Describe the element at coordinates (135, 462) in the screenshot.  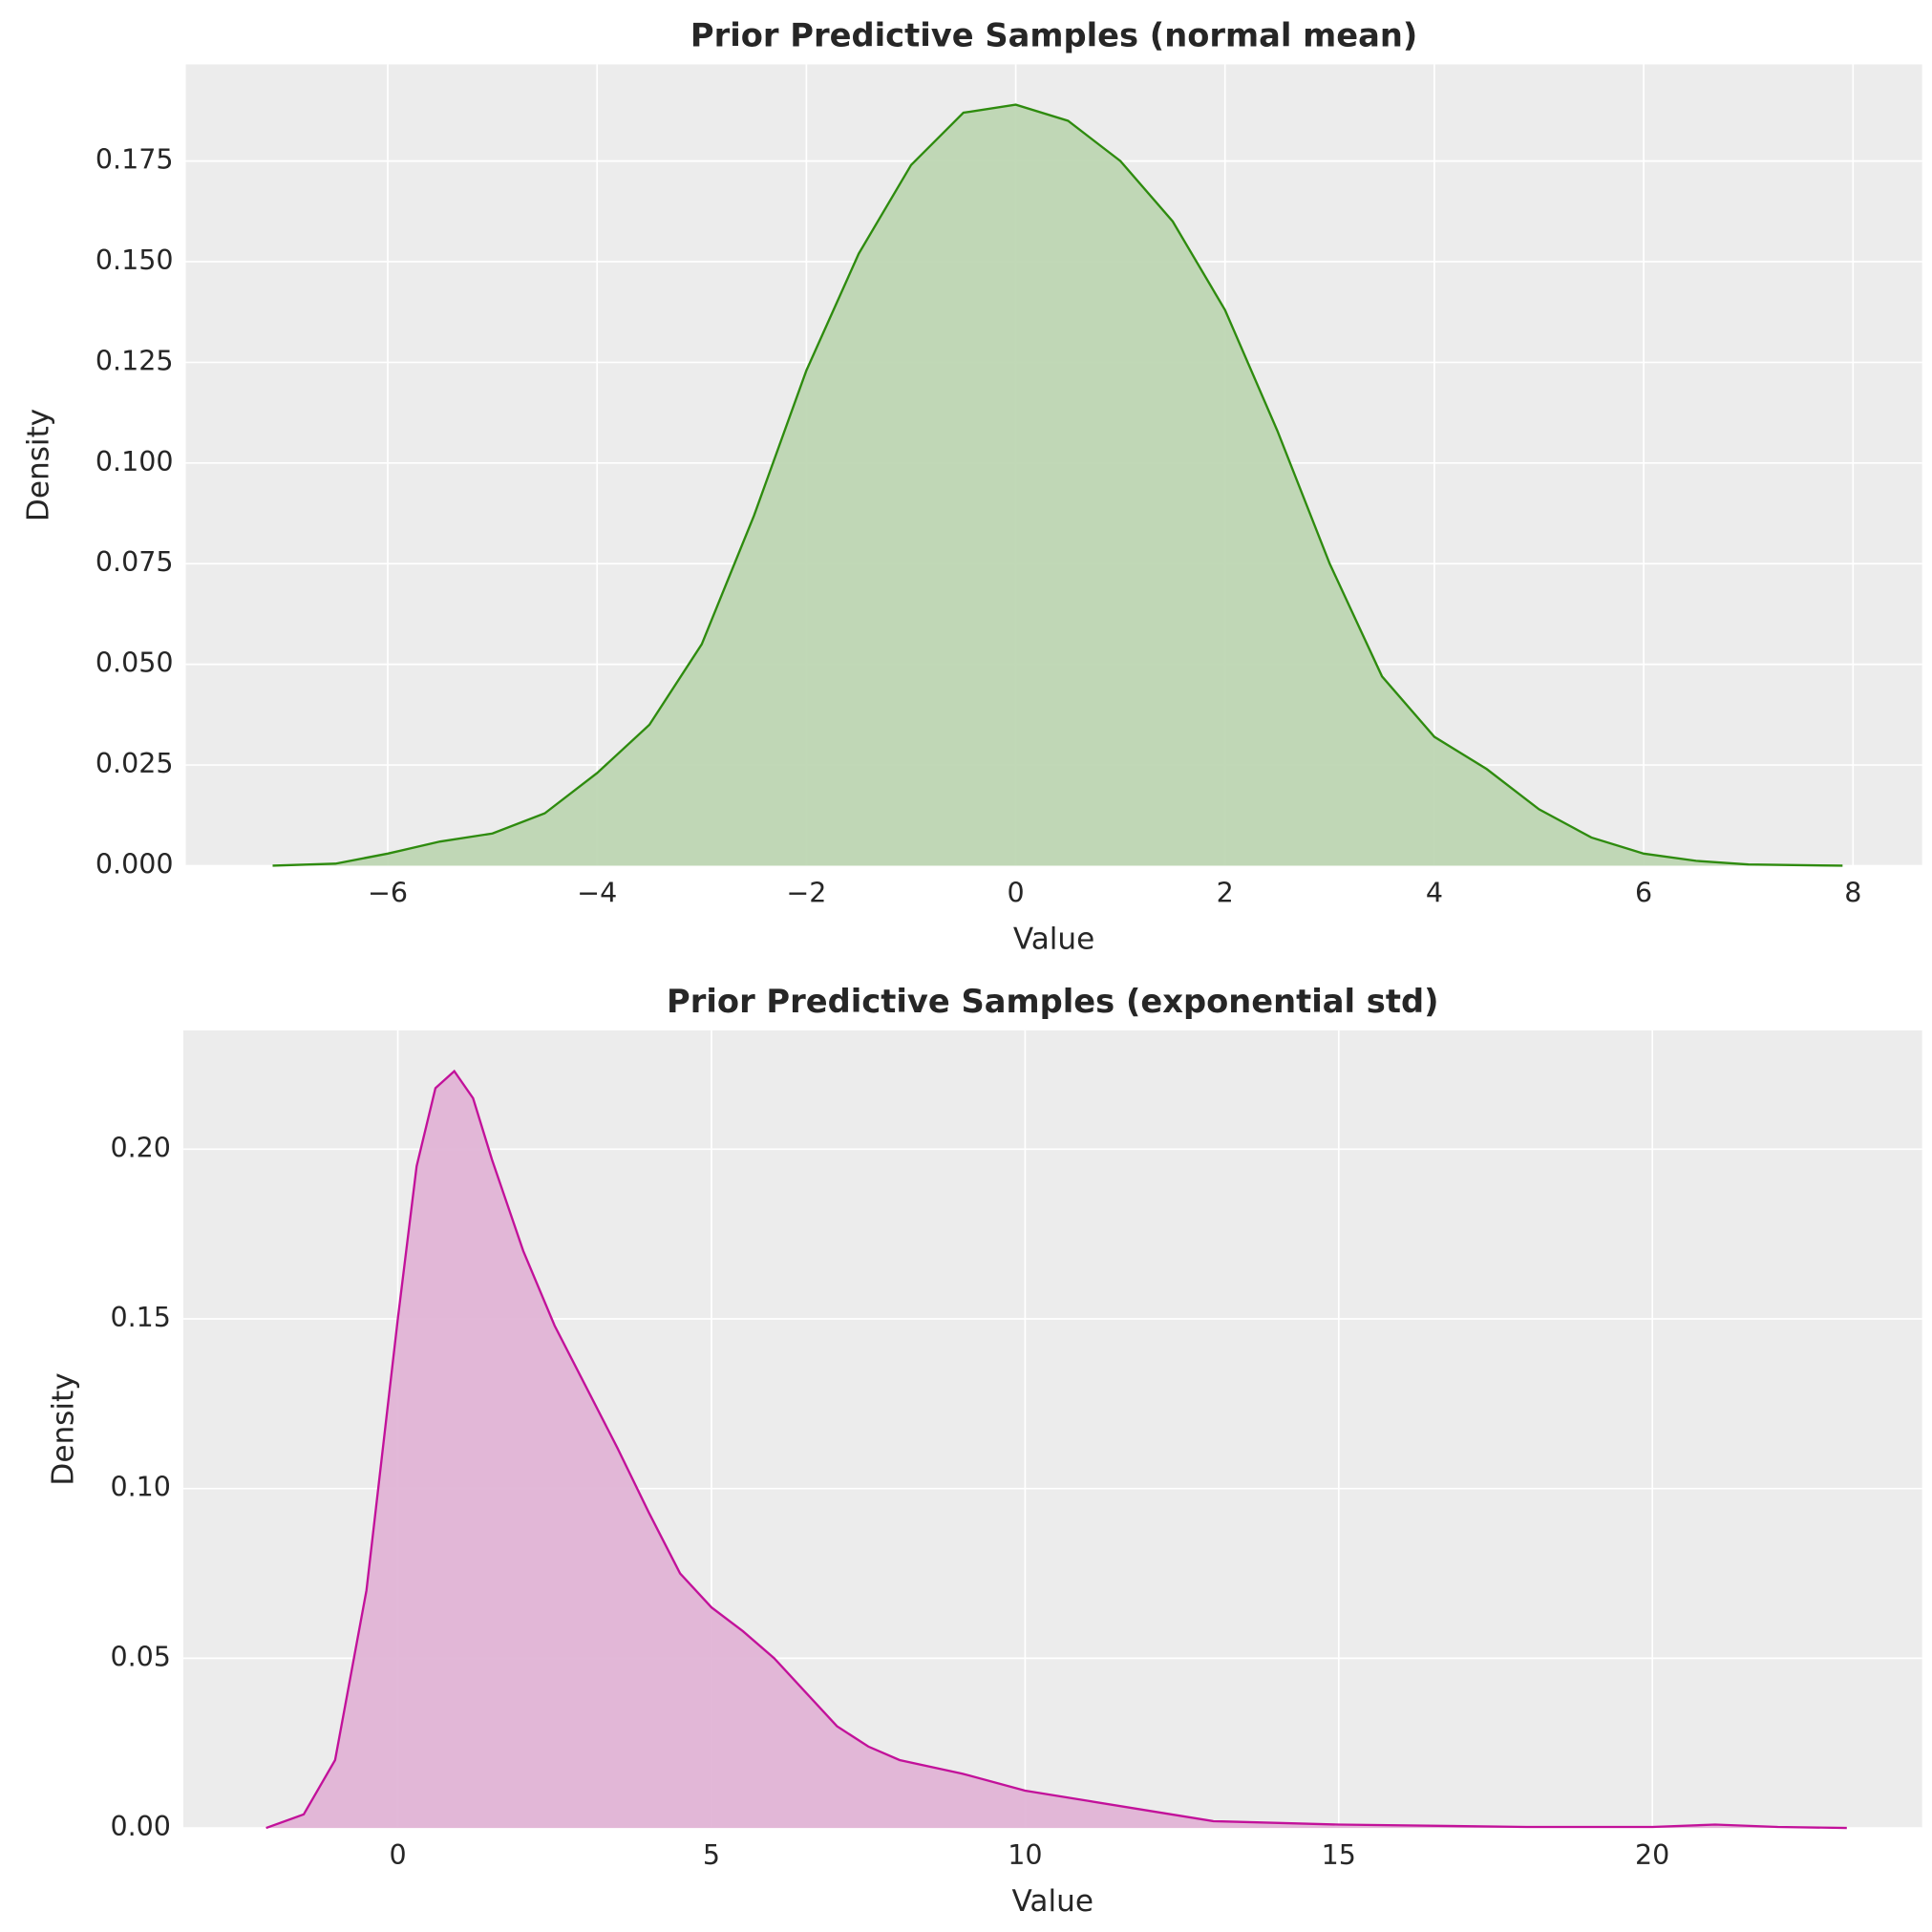
I see `y-tick-label: 0.100` at that location.